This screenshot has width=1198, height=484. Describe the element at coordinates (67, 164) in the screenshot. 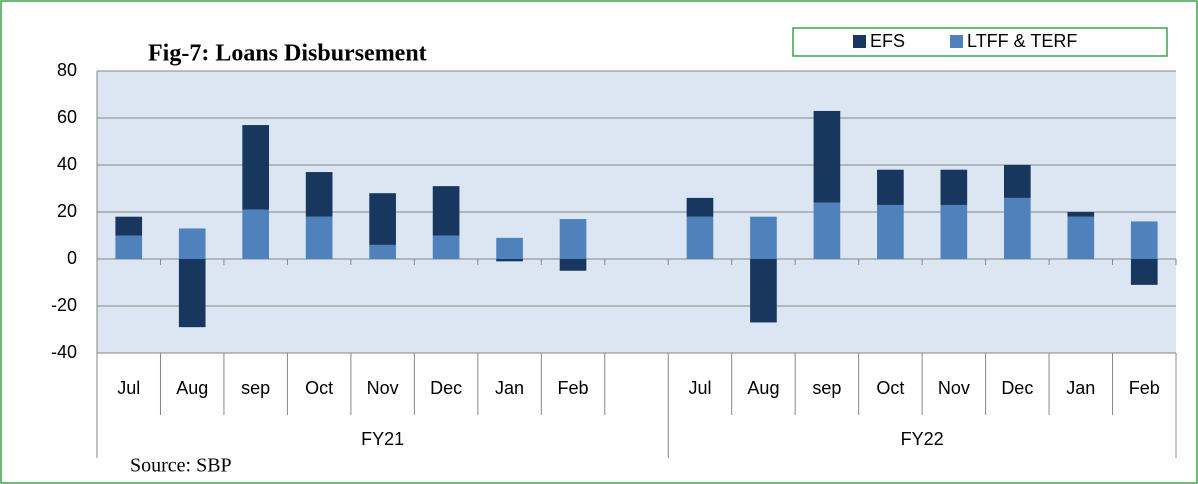

I see `y-tick-label: 40` at that location.